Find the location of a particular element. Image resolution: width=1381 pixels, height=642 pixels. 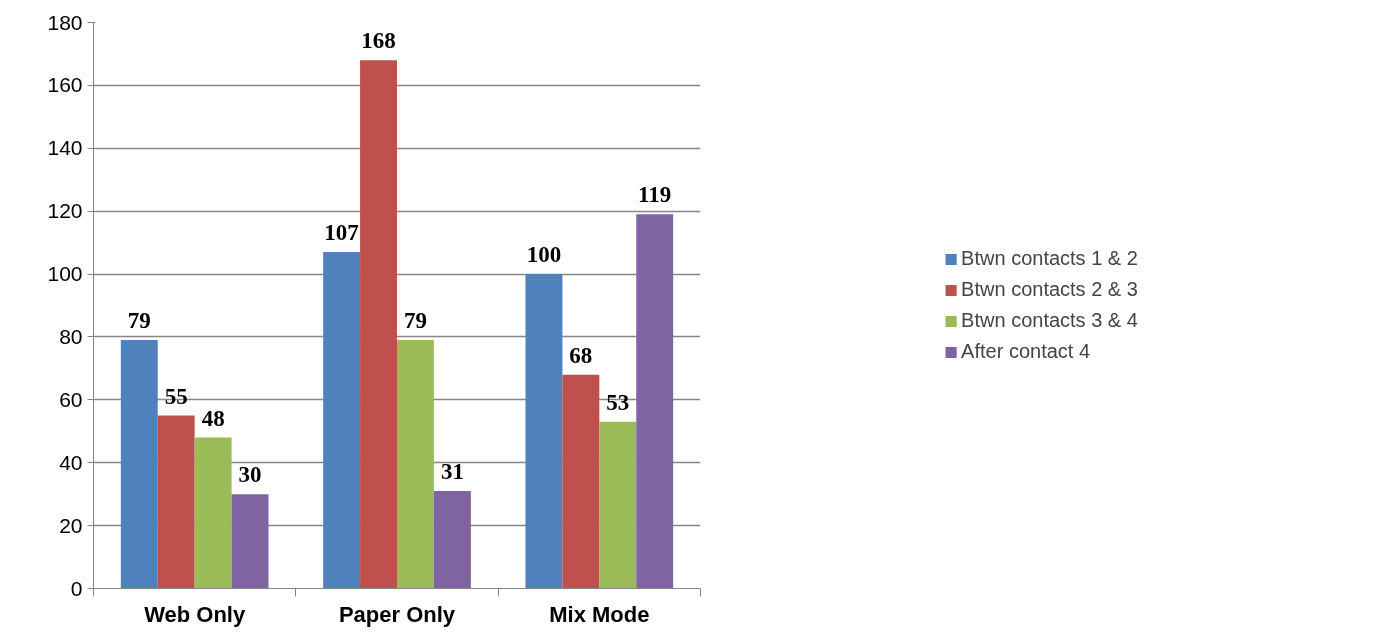

x-tick-label: Paper Only is located at coordinates (397, 614).